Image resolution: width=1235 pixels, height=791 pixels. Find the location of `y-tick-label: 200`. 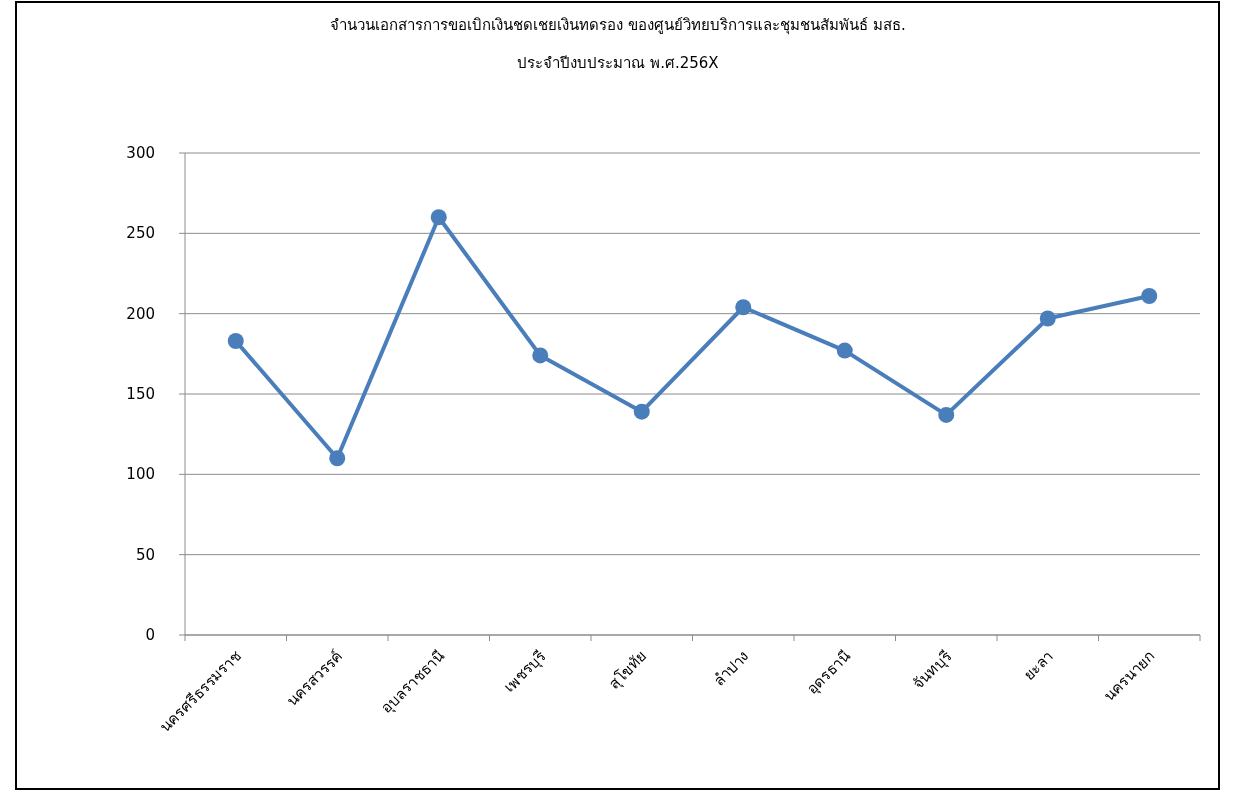

y-tick-label: 200 is located at coordinates (140, 313).